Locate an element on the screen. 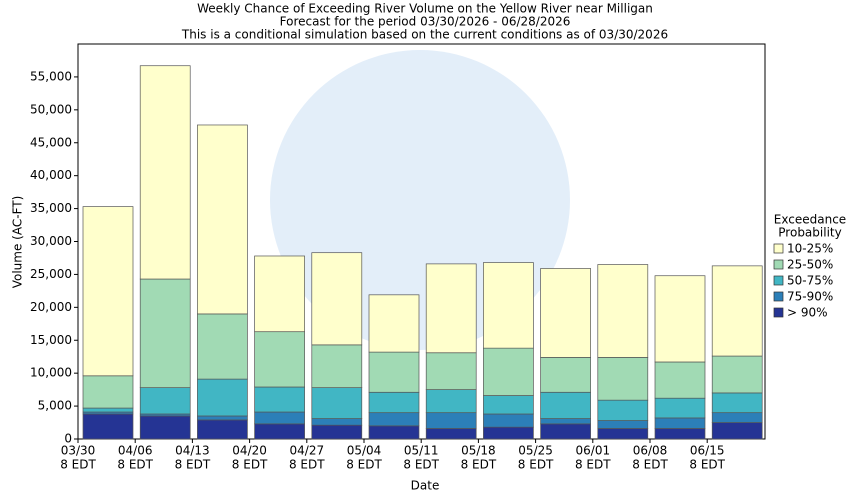 Image resolution: width=850 pixels, height=500 pixels. x-tick-label: 05/11 is located at coordinates (421, 451).